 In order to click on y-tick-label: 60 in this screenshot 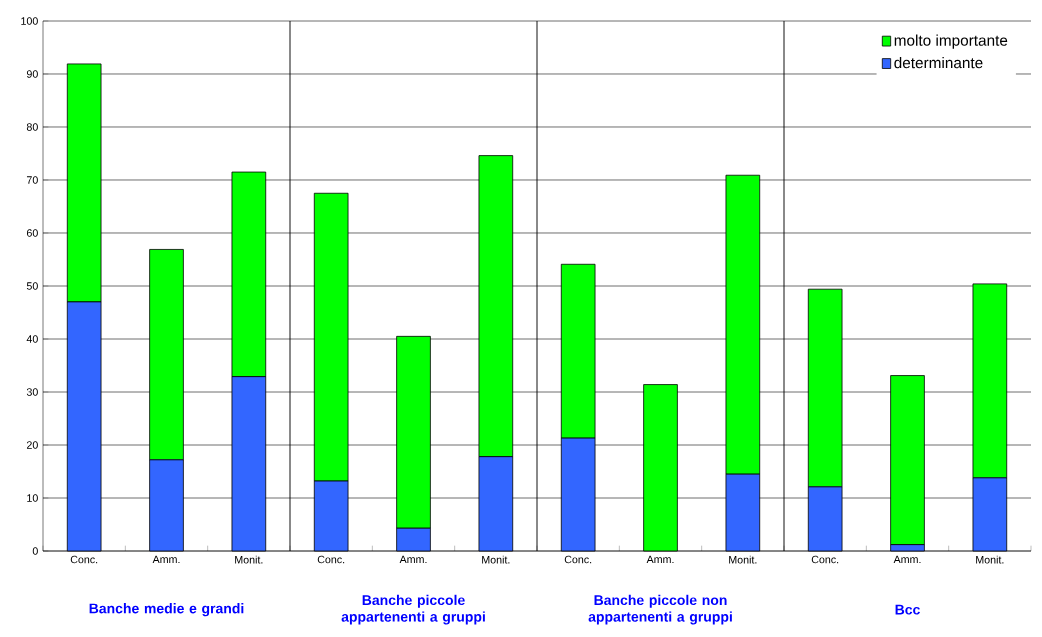, I will do `click(32, 233)`.